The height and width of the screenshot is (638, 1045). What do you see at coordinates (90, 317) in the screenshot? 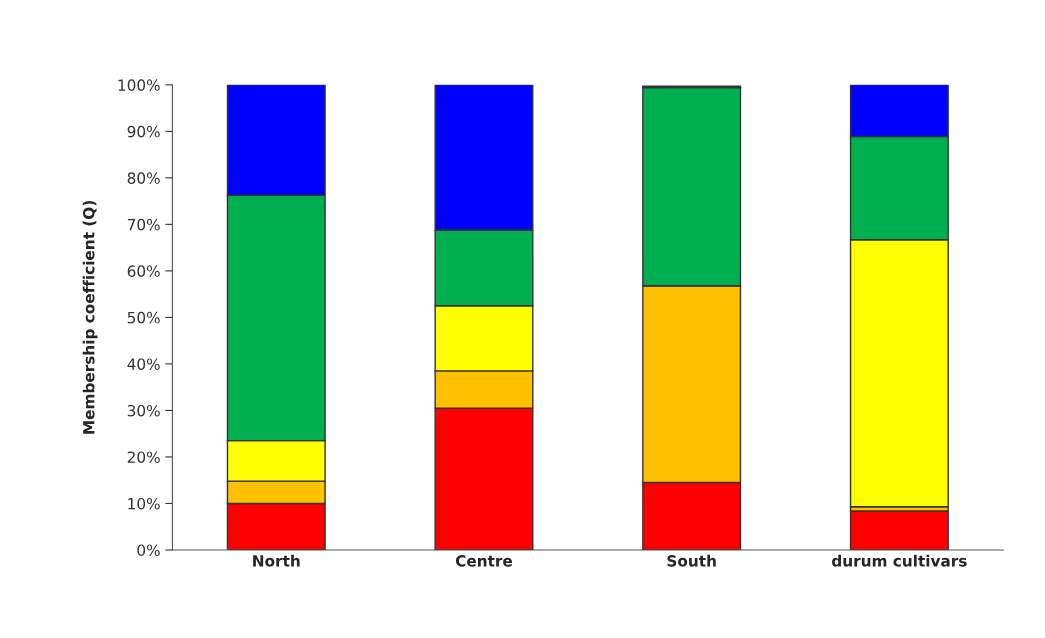
I see `y-axis-title: Membership coefficient (Q)` at bounding box center [90, 317].